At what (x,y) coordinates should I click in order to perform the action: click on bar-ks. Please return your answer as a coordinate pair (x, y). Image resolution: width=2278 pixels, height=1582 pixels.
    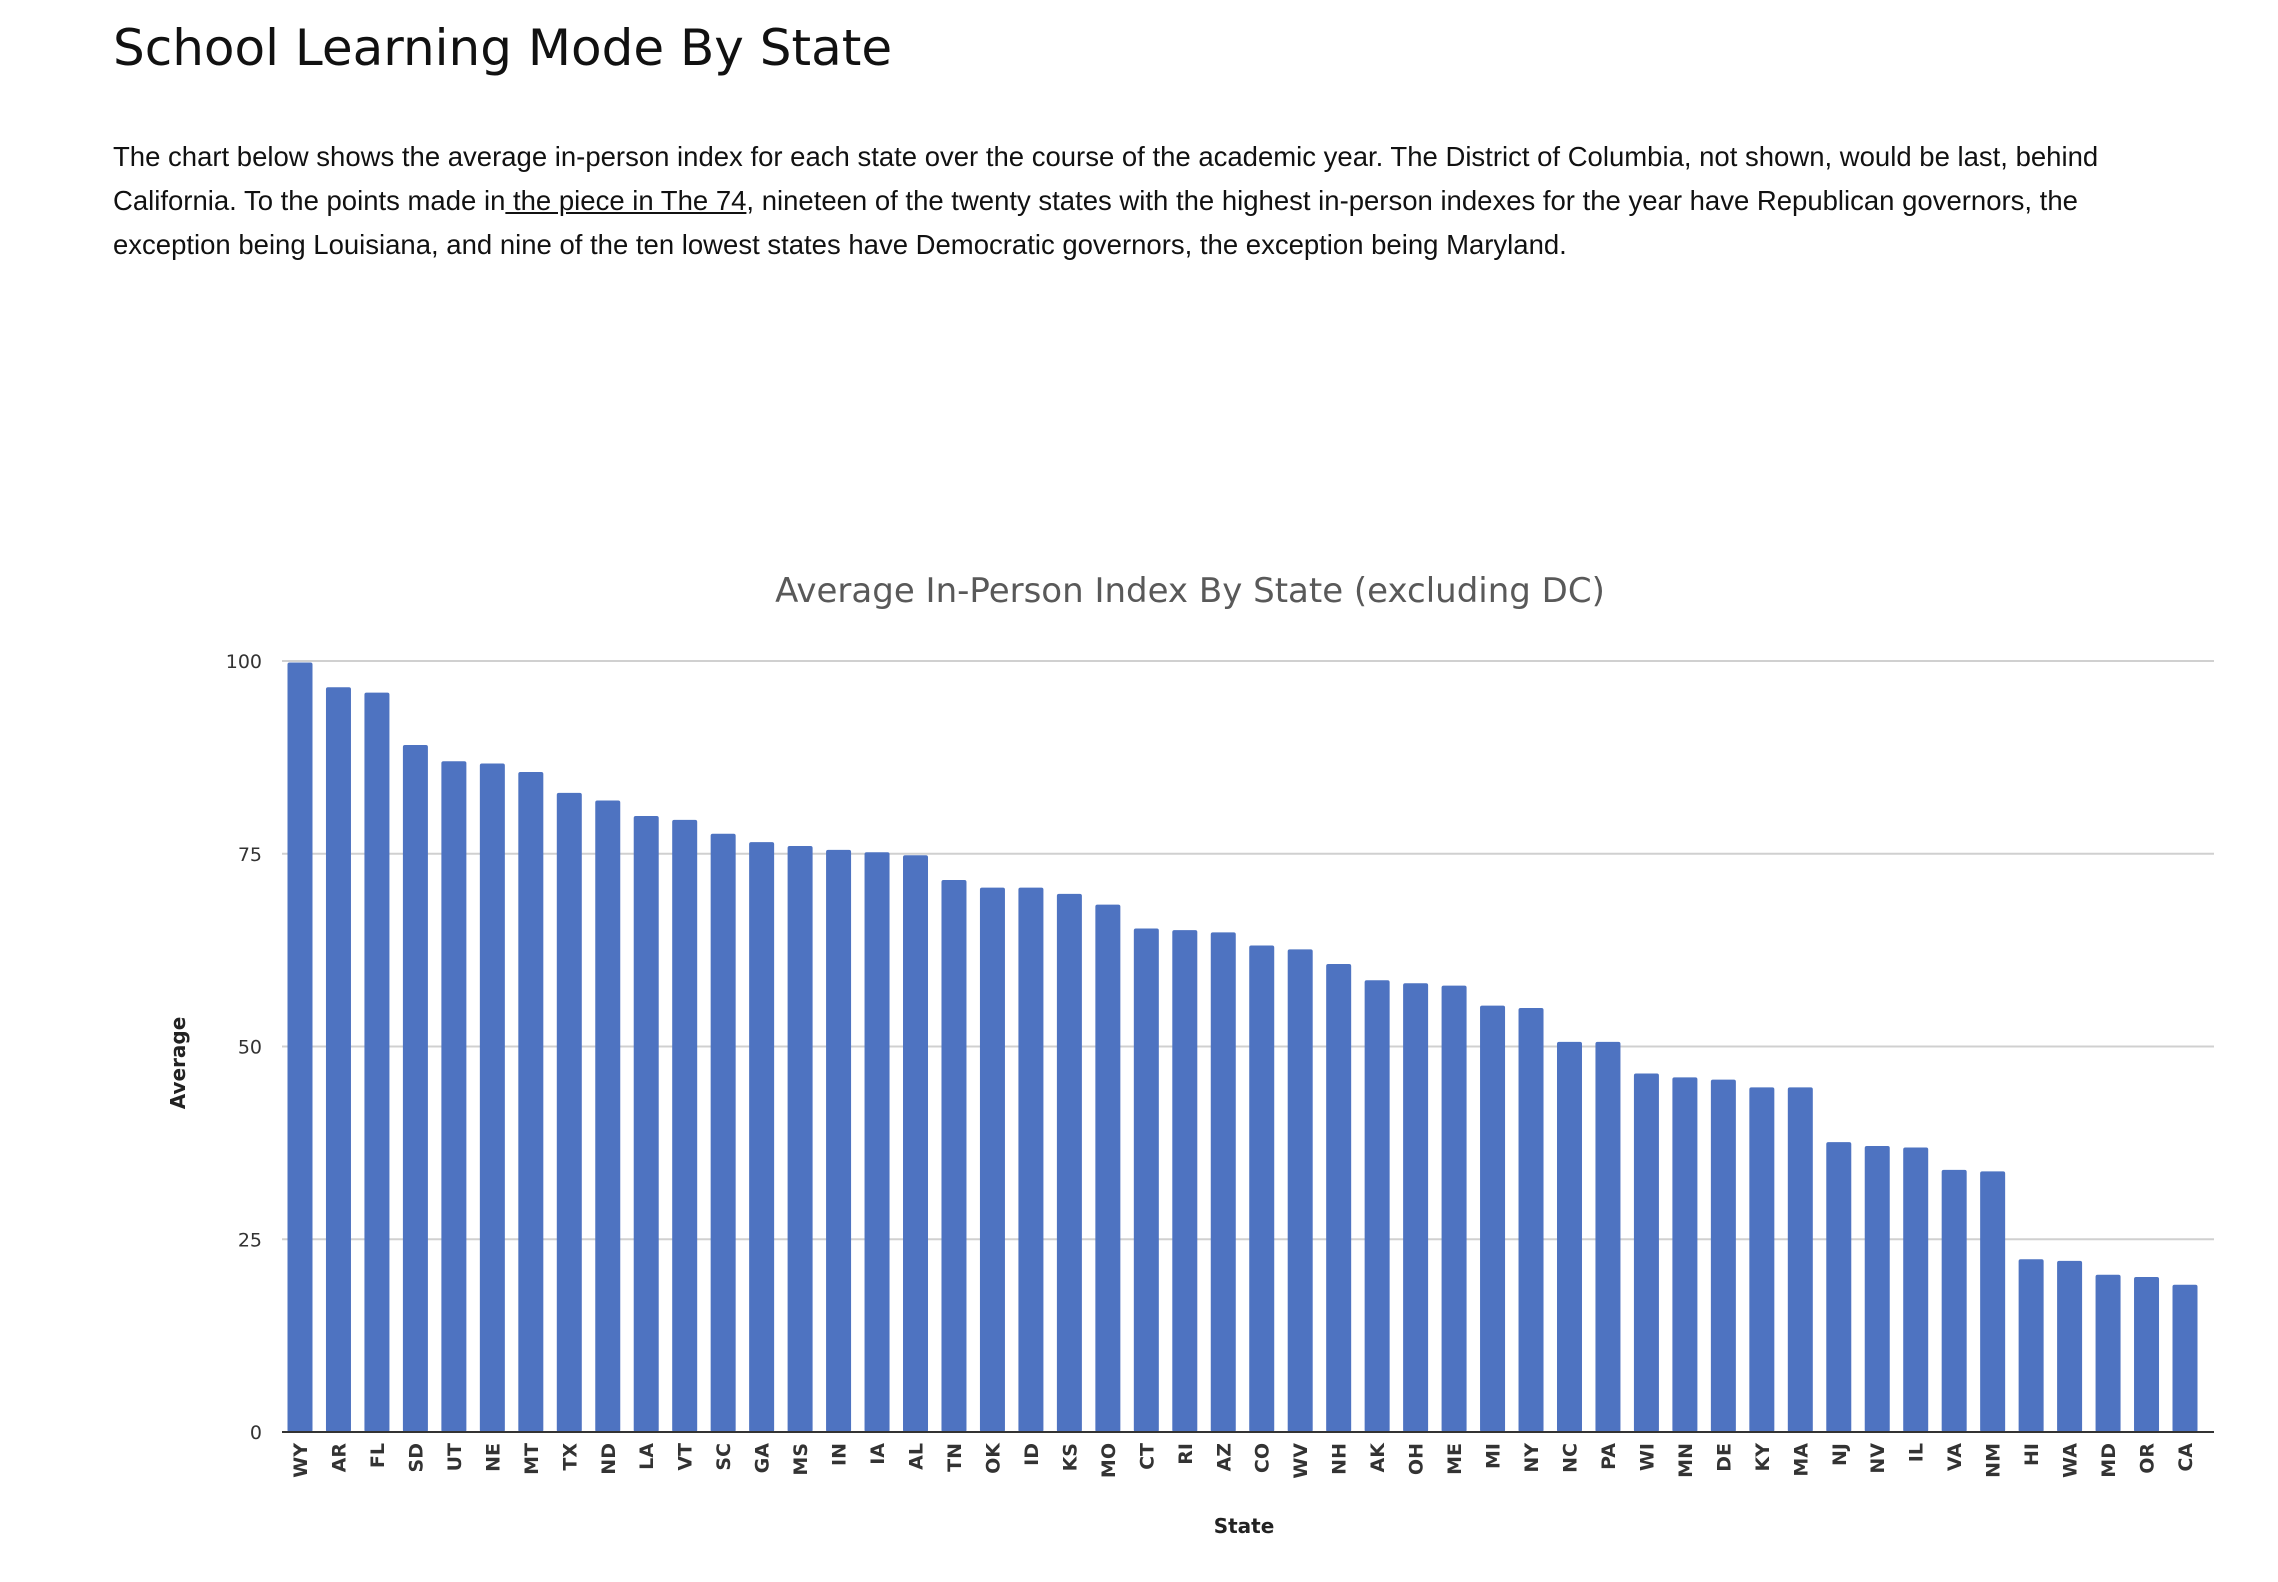
    Looking at the image, I should click on (1069, 1162).